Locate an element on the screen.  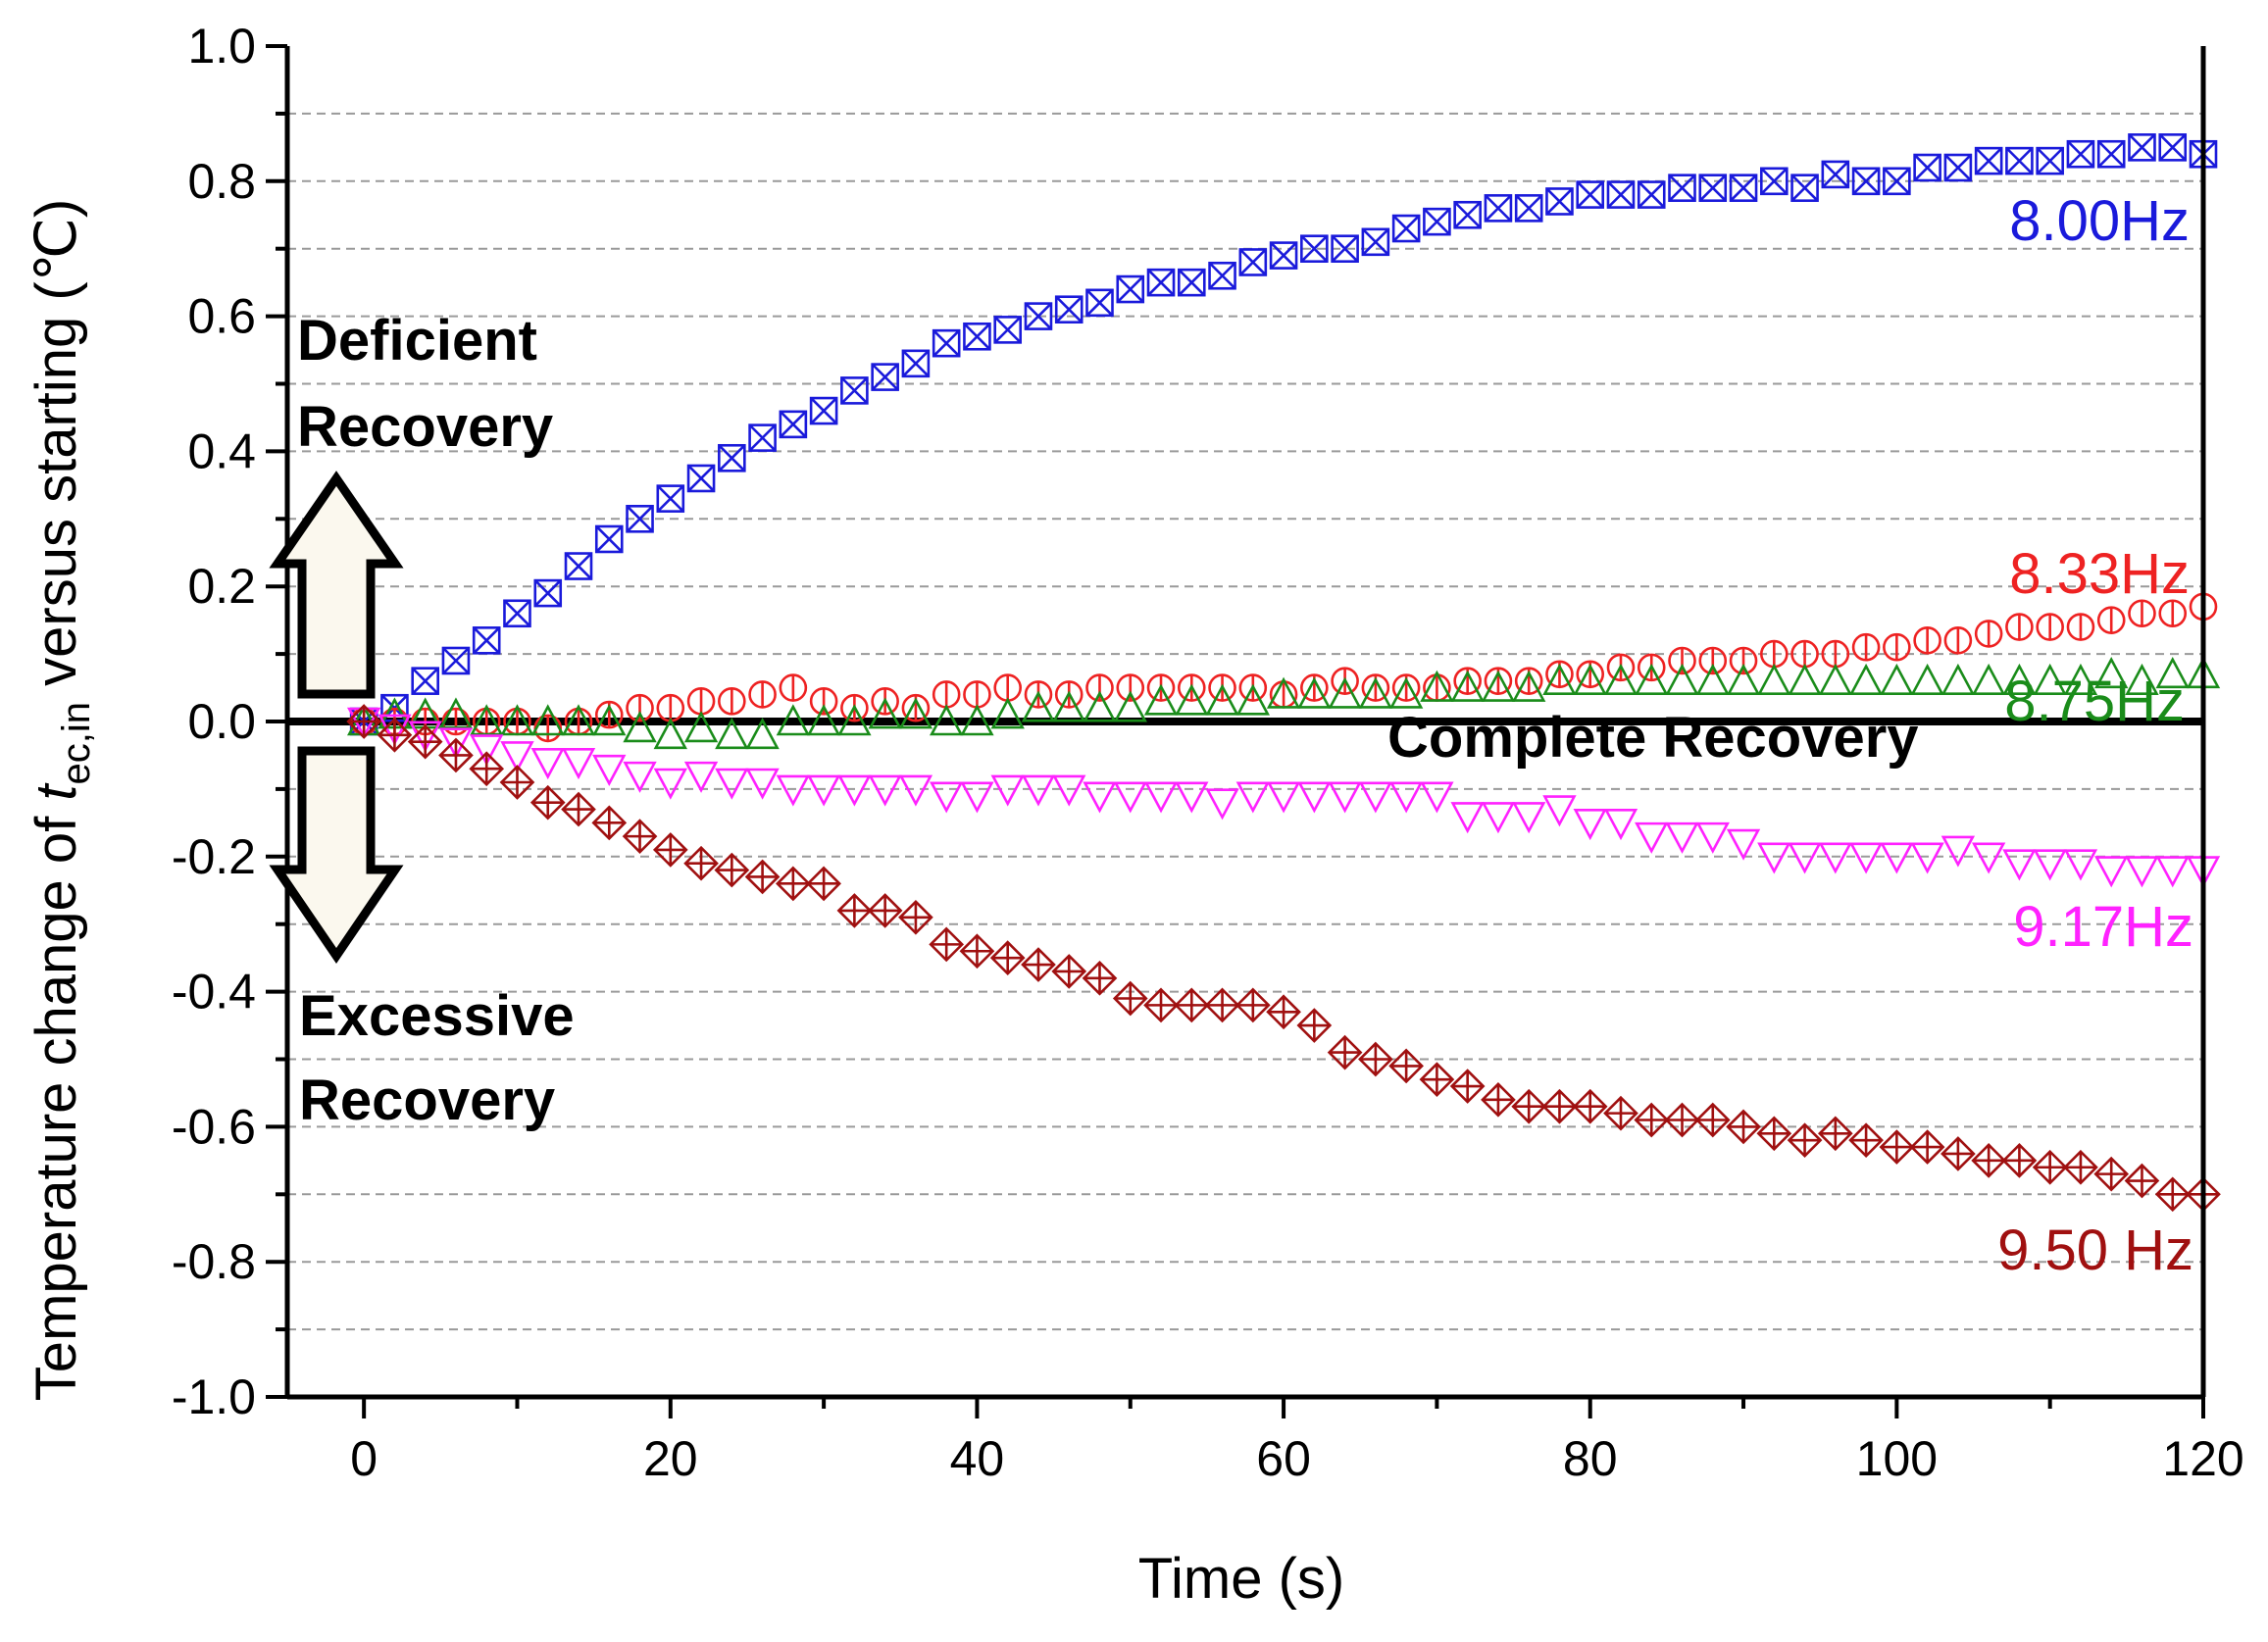
y-tick-label: -0.2 is located at coordinates (214, 856).